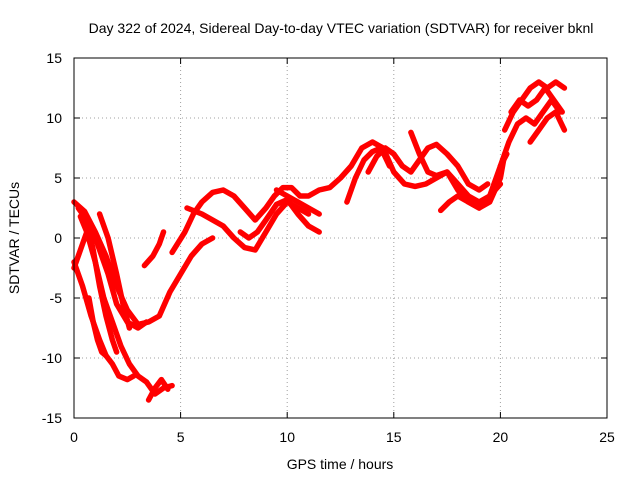  What do you see at coordinates (501, 437) in the screenshot?
I see `x-tick-label: 20` at bounding box center [501, 437].